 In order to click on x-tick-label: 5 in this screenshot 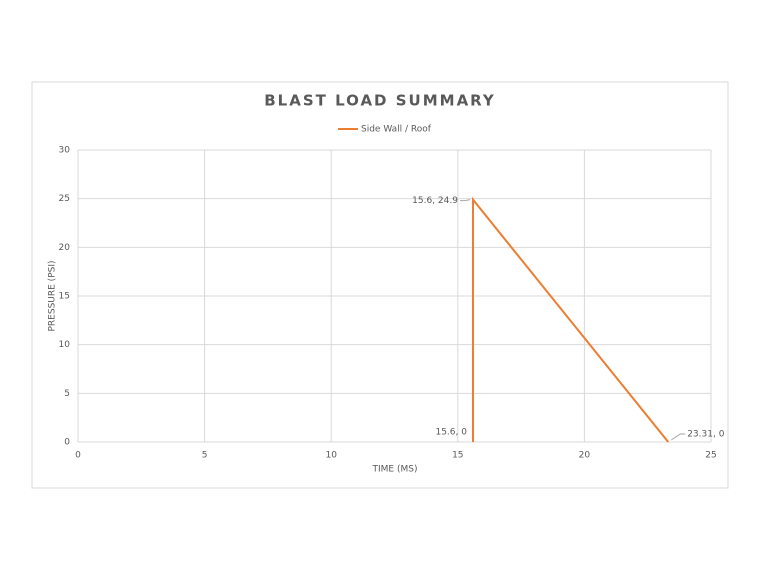, I will do `click(205, 456)`.